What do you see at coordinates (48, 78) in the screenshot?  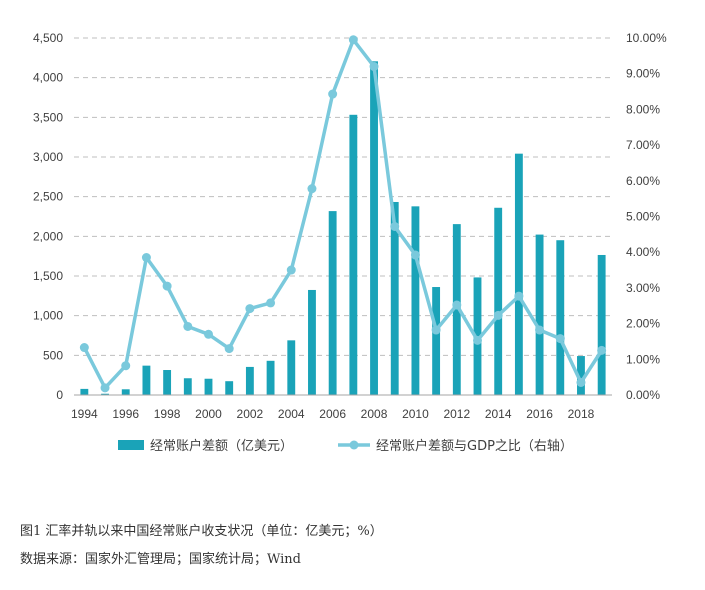 I see `left-tick-label: 4,000` at bounding box center [48, 78].